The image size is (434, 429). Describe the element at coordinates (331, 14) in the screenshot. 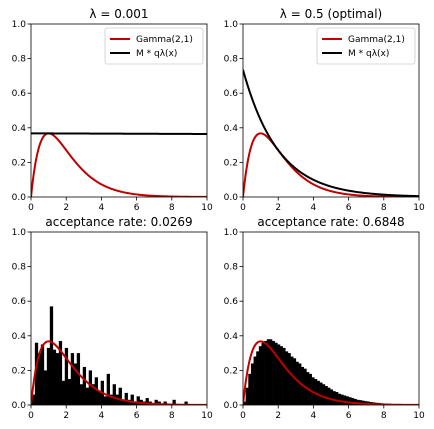

I see `panel-title: λ = 0.5 (optimal)` at that location.